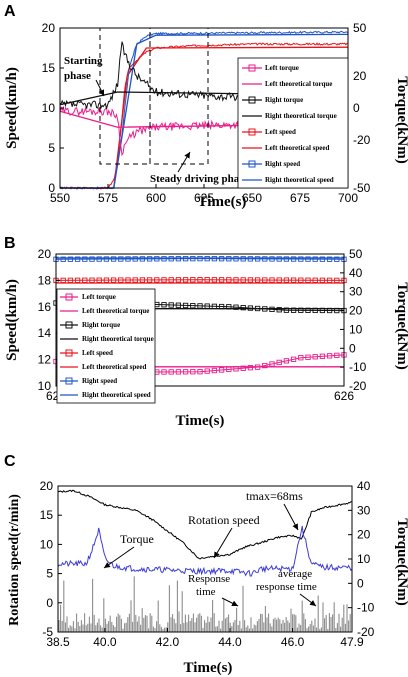 This screenshot has height=677, width=408. I want to click on legend-b-item: Left theoretical speed, so click(103, 367).